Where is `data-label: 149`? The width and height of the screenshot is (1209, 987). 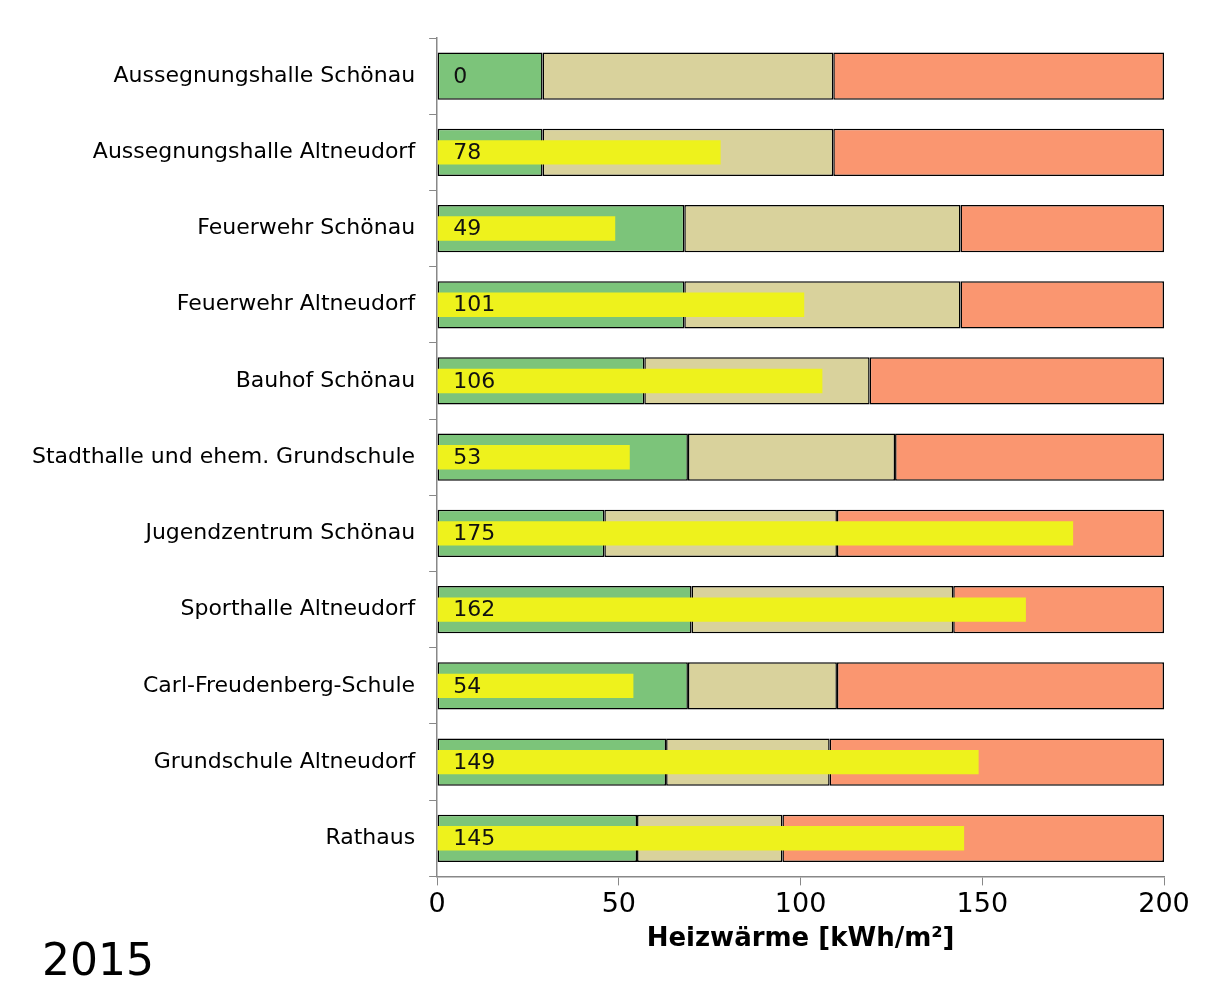
data-label: 149 is located at coordinates (474, 761).